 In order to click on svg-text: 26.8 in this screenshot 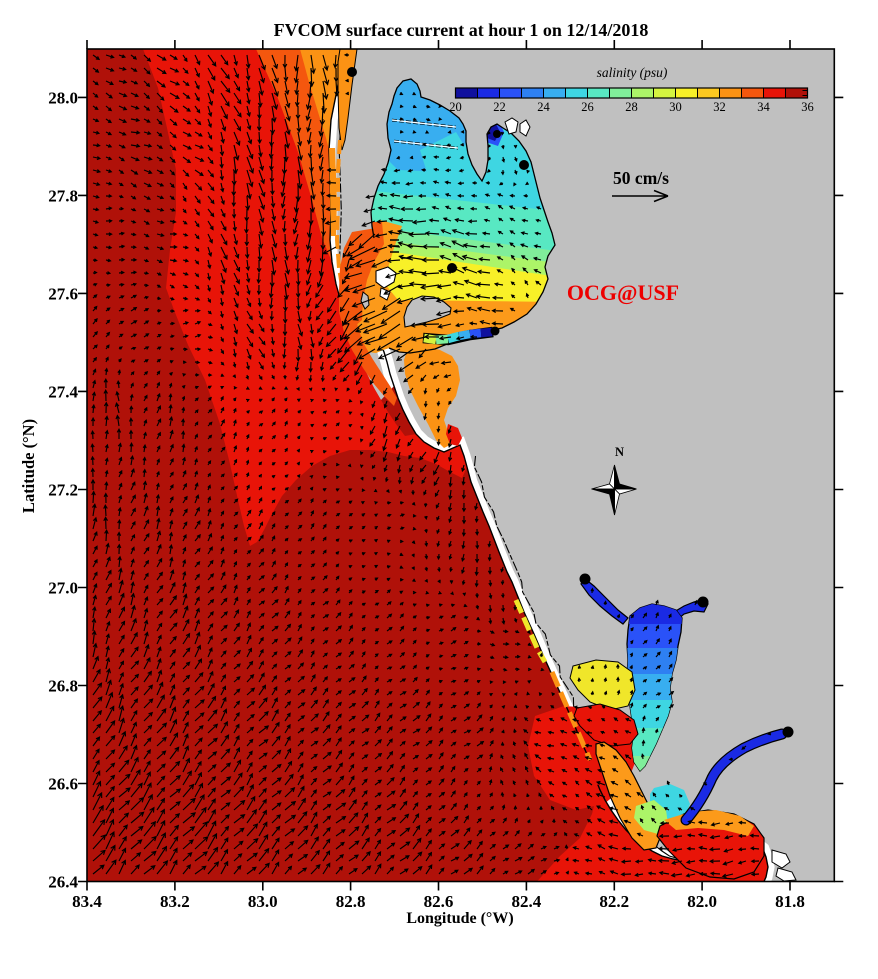, I will do `click(63, 686)`.